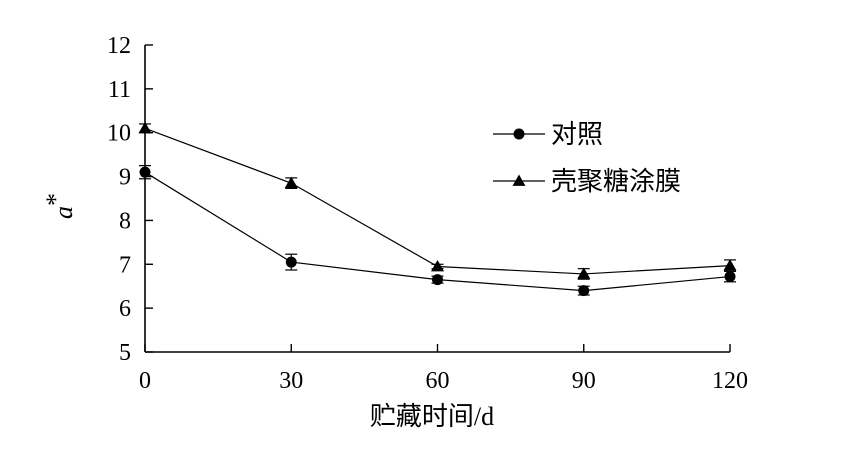 This screenshot has width=865, height=455. Describe the element at coordinates (119, 46) in the screenshot. I see `y-tick-label: 12` at that location.